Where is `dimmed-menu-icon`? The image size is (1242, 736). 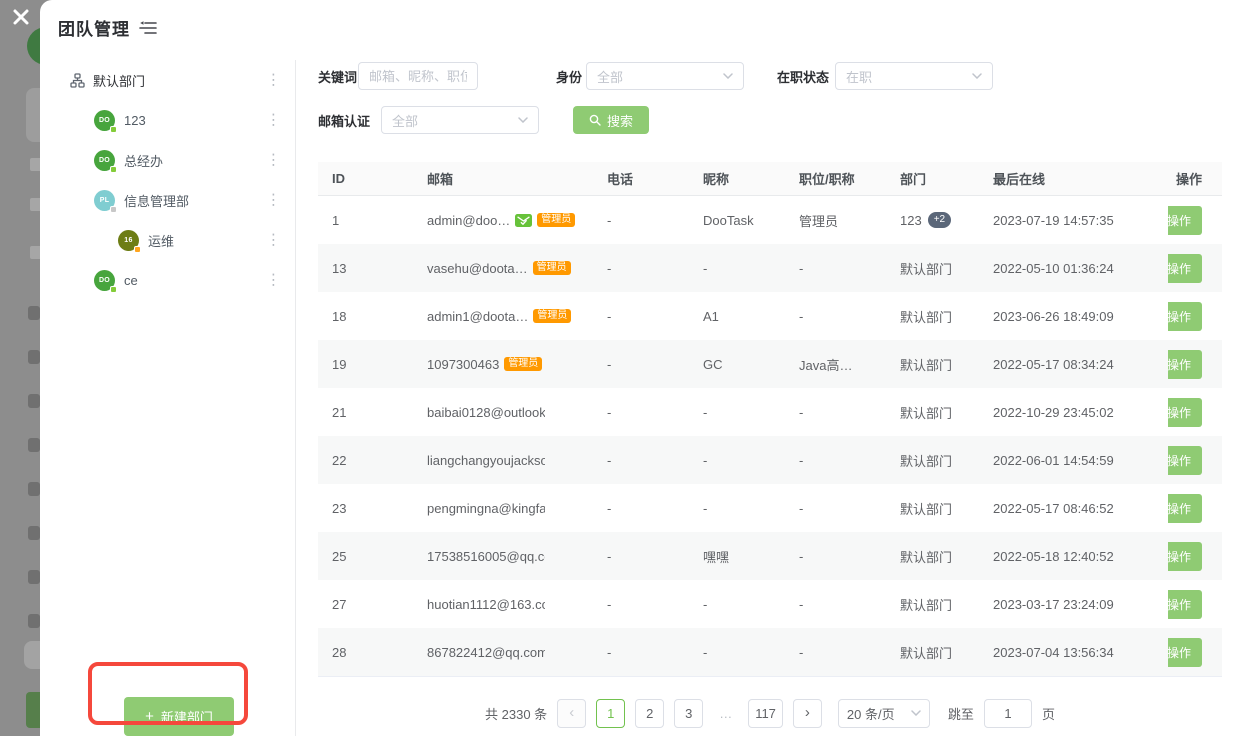 dimmed-menu-icon is located at coordinates (36, 204).